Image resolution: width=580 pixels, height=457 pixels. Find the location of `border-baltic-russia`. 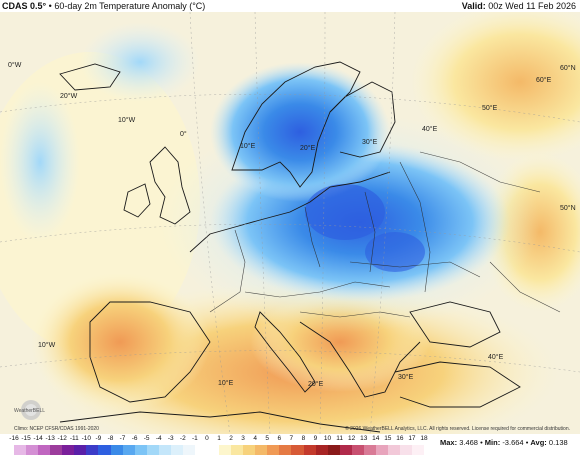

border-baltic-russia is located at coordinates (415, 227).